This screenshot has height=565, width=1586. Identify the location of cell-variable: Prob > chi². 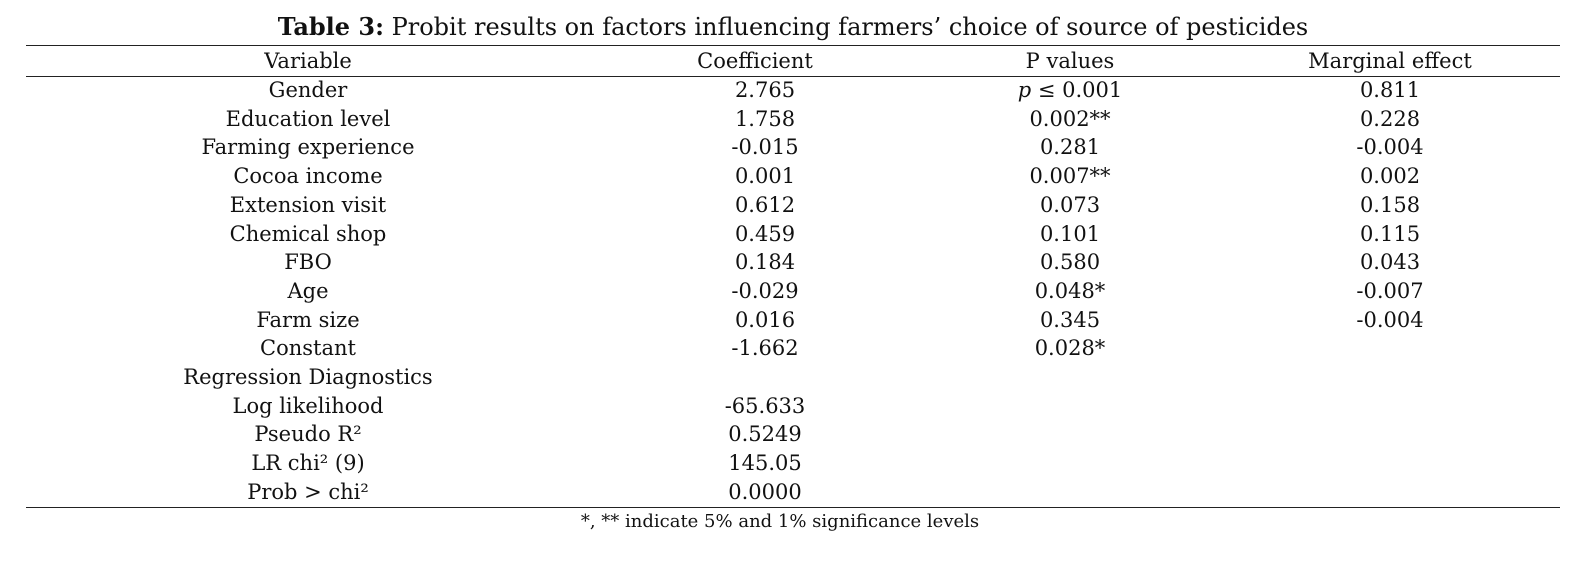
(308, 491).